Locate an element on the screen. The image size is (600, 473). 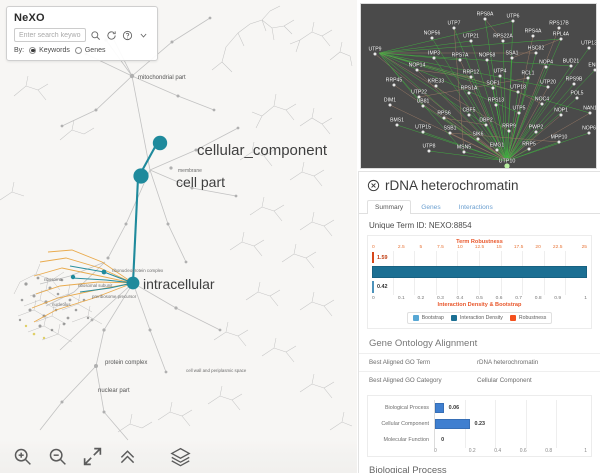
zoom-out-icon is located at coordinates (57, 456).